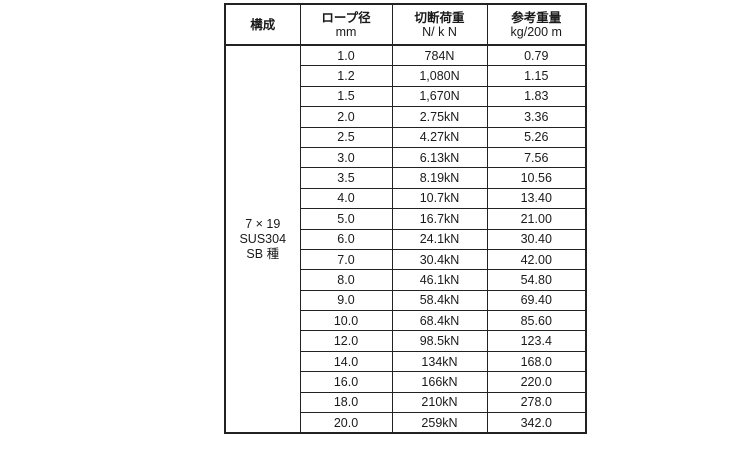 The height and width of the screenshot is (450, 750). Describe the element at coordinates (536, 31) in the screenshot. I see `reference-weight-header-unit: kg/200 m` at that location.